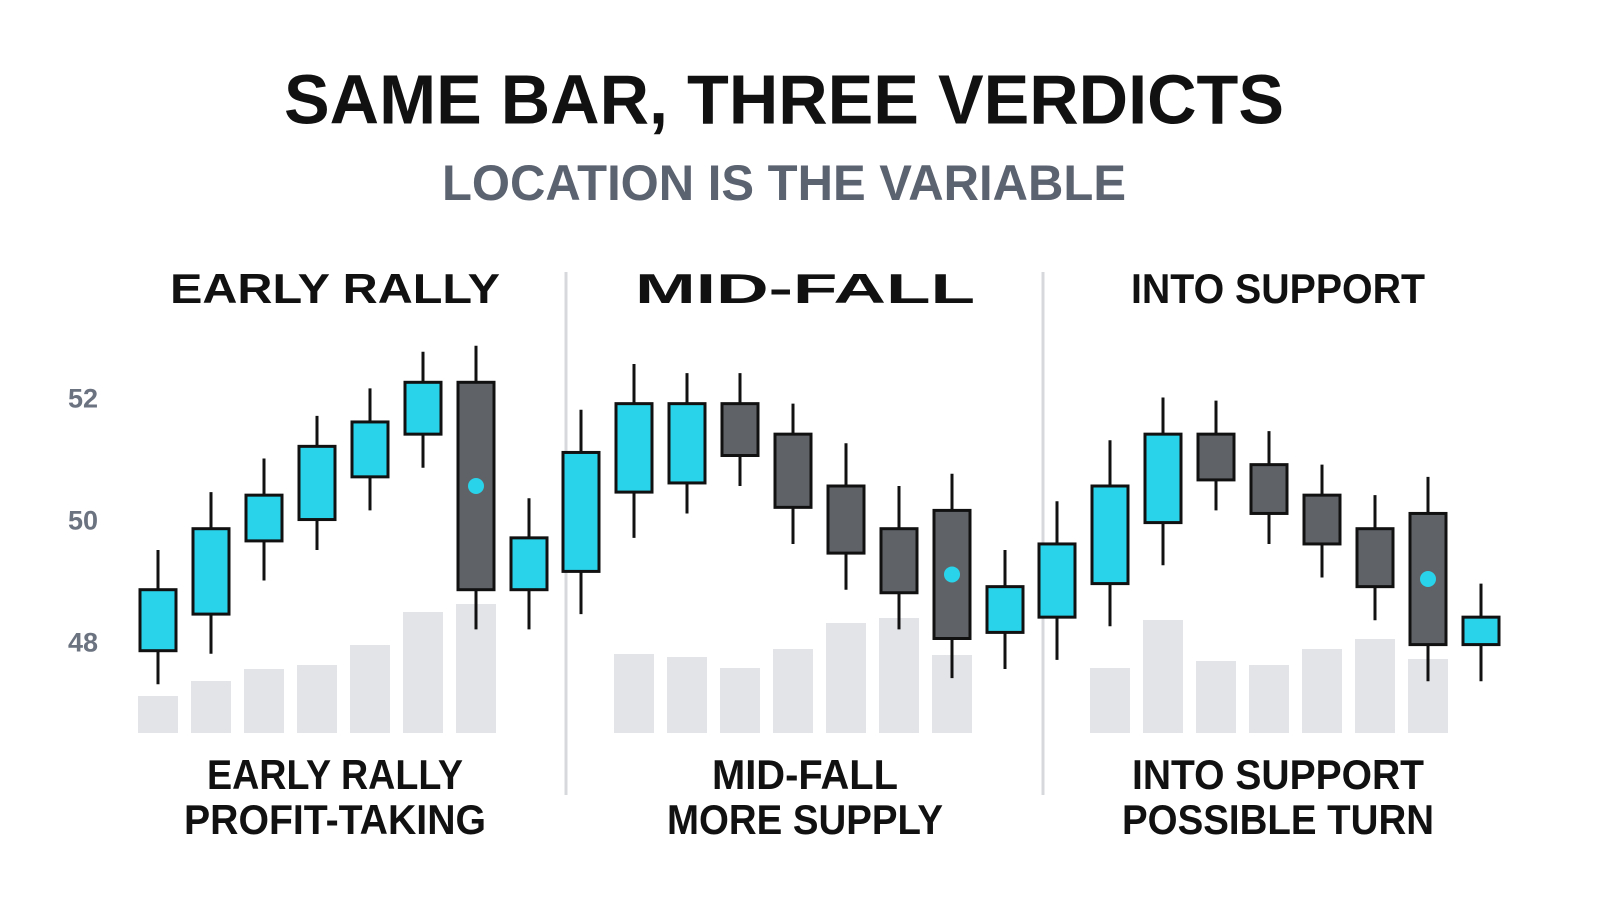  Describe the element at coordinates (83, 521) in the screenshot. I see `y-tick-label: 50` at that location.